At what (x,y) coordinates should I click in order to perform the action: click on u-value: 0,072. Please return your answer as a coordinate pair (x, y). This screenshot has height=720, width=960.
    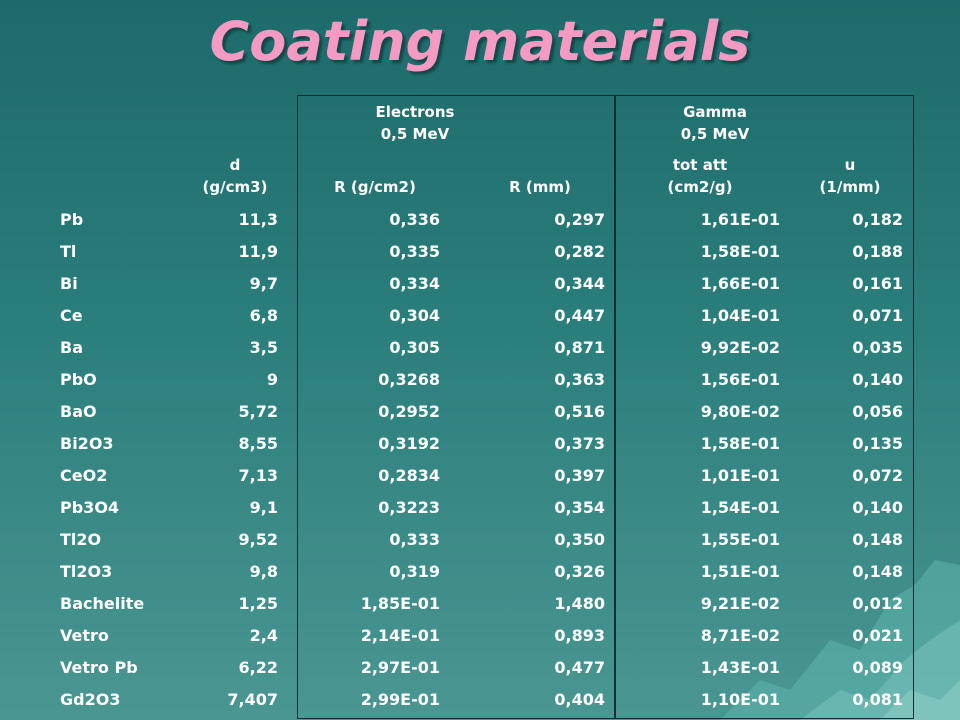
    Looking at the image, I should click on (877, 475).